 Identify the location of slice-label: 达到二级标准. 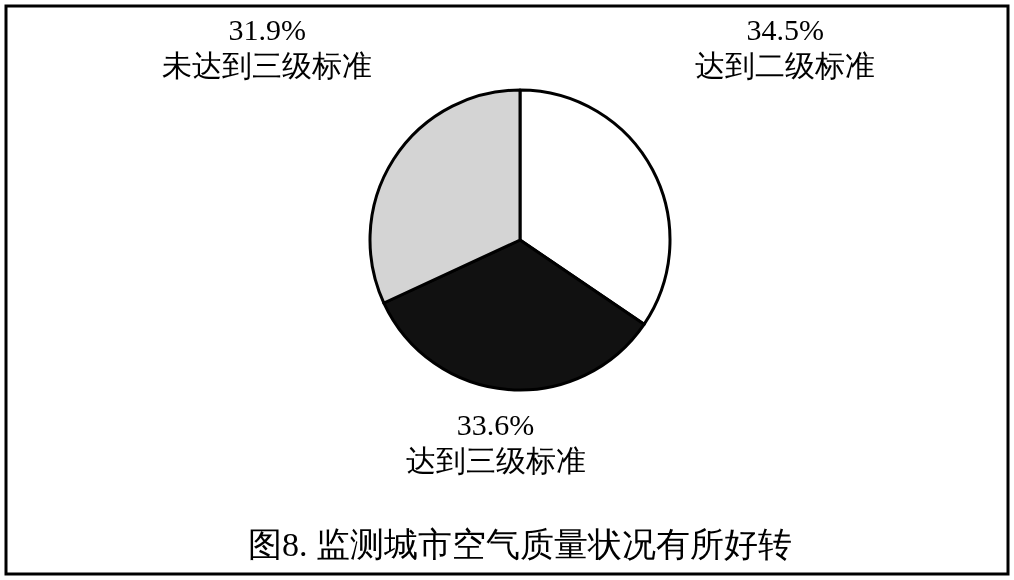
(785, 65).